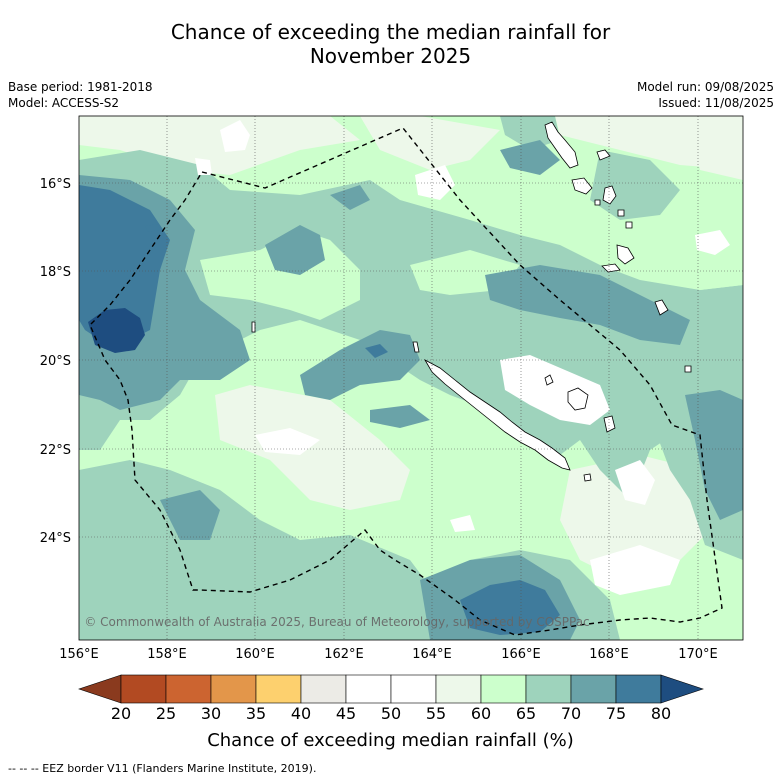  What do you see at coordinates (166, 713) in the screenshot?
I see `colorbar-tick-label: 25` at bounding box center [166, 713].